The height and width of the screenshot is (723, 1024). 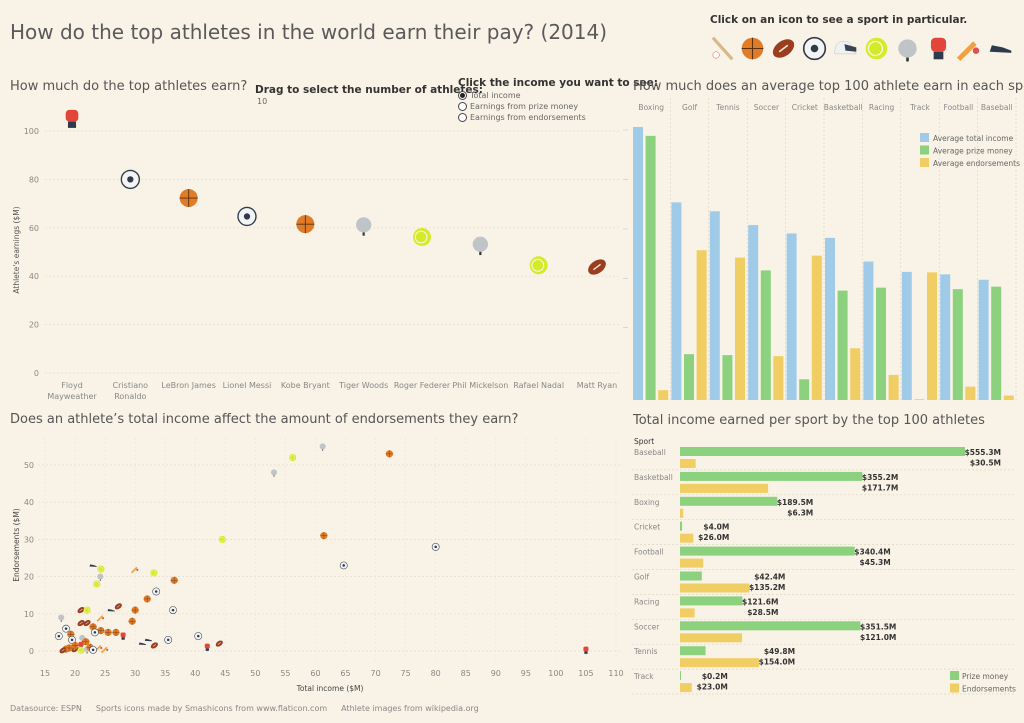 I want to click on athlete-count-slider: 10, so click(x=262, y=101).